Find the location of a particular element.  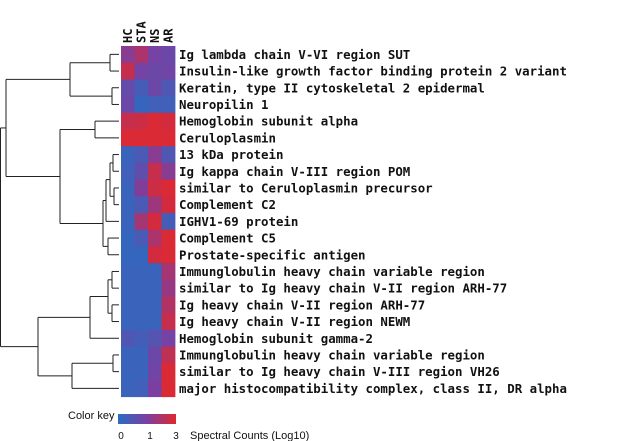

row-label: Ig heavy chain V-II region ARH-77 is located at coordinates (302, 304).